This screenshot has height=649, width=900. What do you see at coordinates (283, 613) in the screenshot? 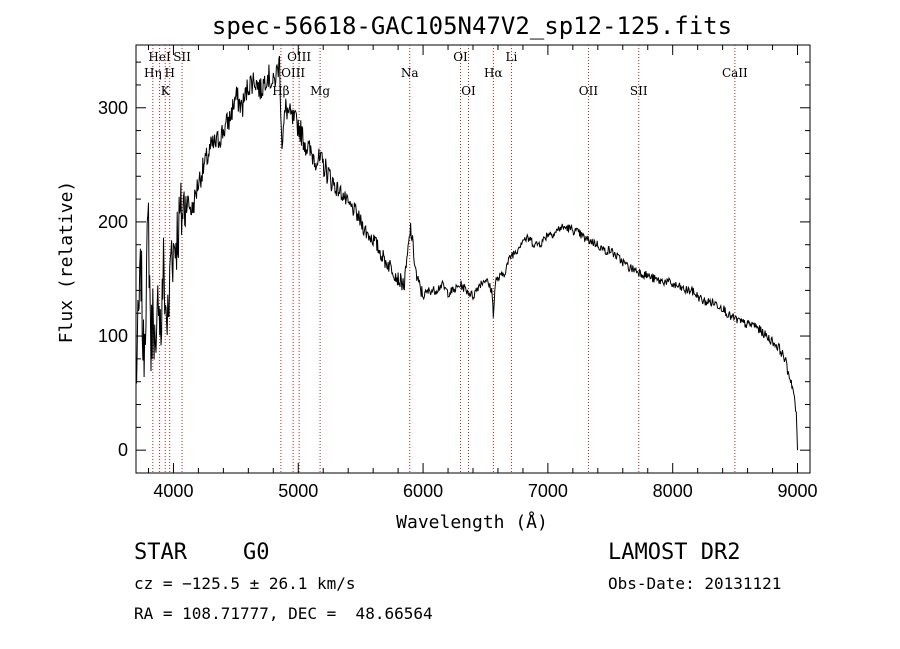
I see `coordinates: RA = 108.71777, DEC = 48.66564` at bounding box center [283, 613].